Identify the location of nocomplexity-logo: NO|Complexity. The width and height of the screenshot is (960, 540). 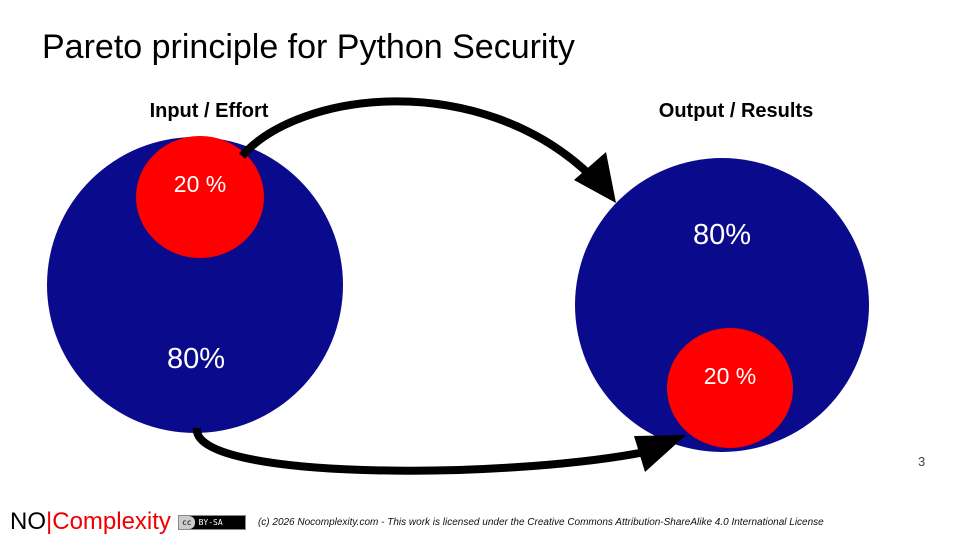
(90, 521).